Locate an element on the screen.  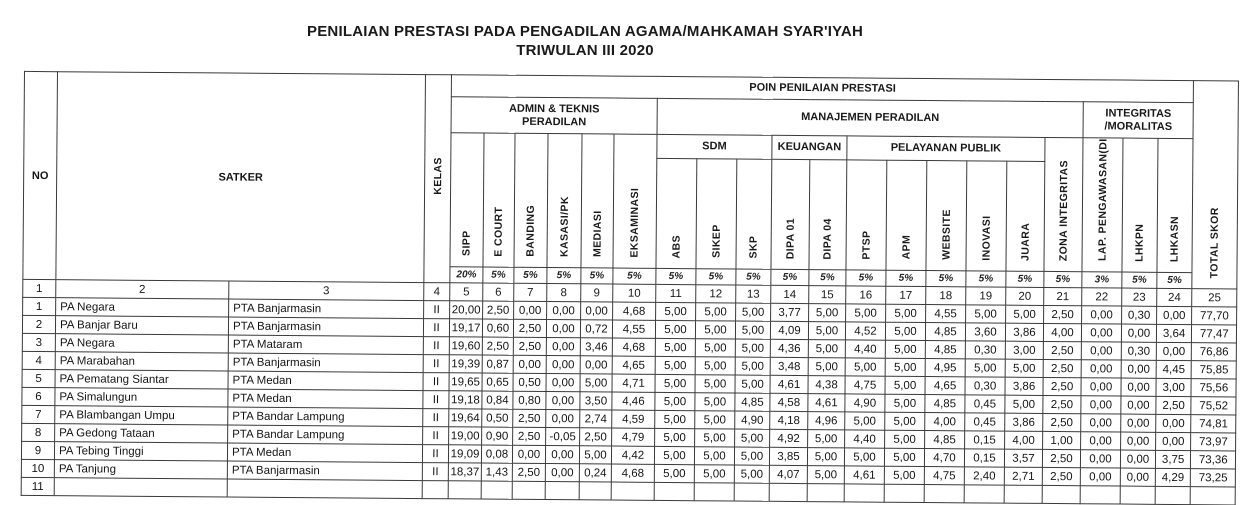
score-cell-lap-pengawasan-di: 0,00 is located at coordinates (1100, 405).